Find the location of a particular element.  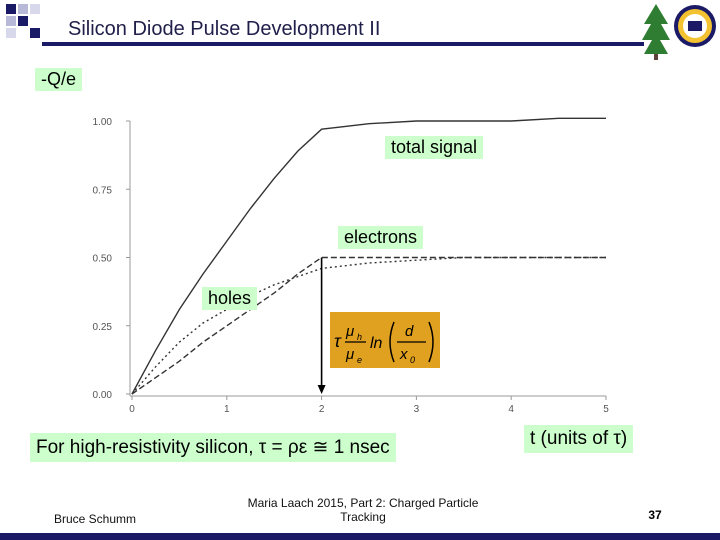

page-number: 37 is located at coordinates (655, 515).